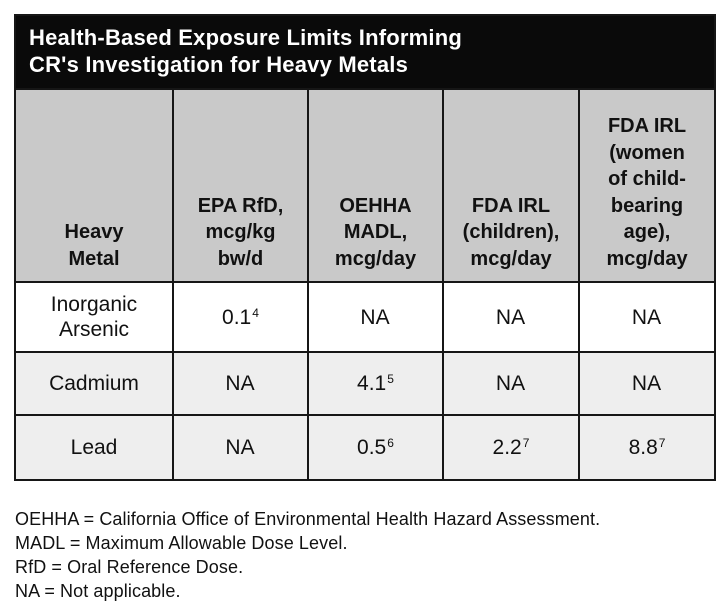  Describe the element at coordinates (390, 379) in the screenshot. I see `cell-superscript: 5` at that location.